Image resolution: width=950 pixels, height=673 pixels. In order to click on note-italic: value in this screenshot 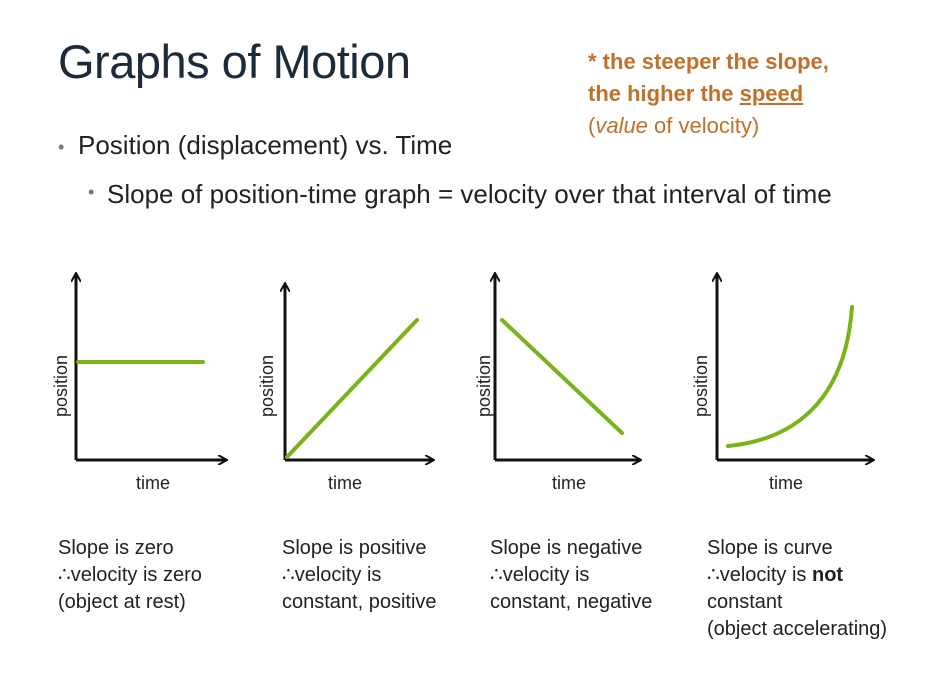, I will do `click(621, 125)`.